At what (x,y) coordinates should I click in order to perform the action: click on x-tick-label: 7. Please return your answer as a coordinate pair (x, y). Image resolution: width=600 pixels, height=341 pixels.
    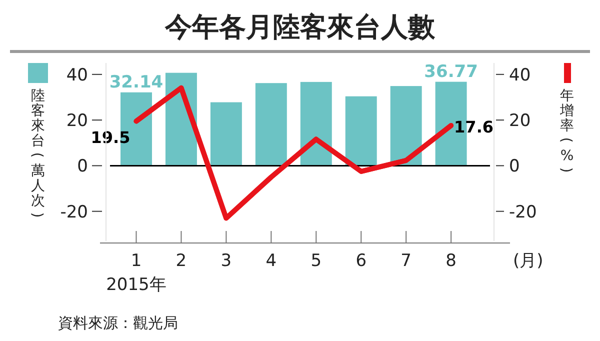
    Looking at the image, I should click on (406, 261).